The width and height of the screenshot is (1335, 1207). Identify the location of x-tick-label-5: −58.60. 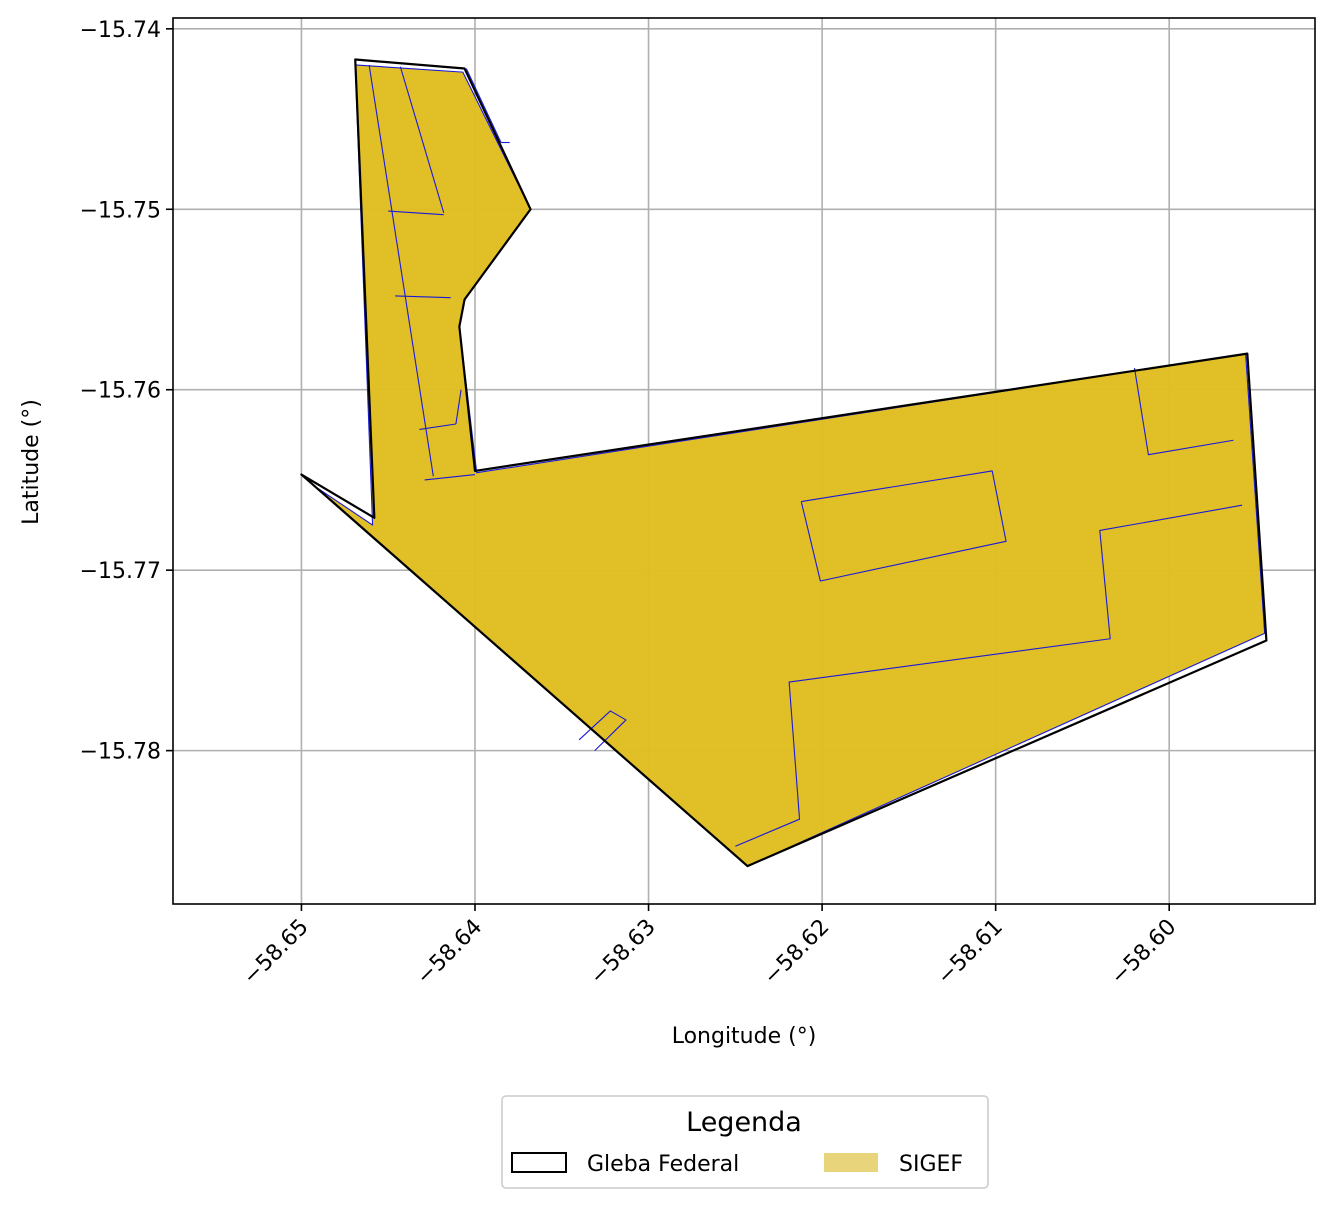
(1143, 952).